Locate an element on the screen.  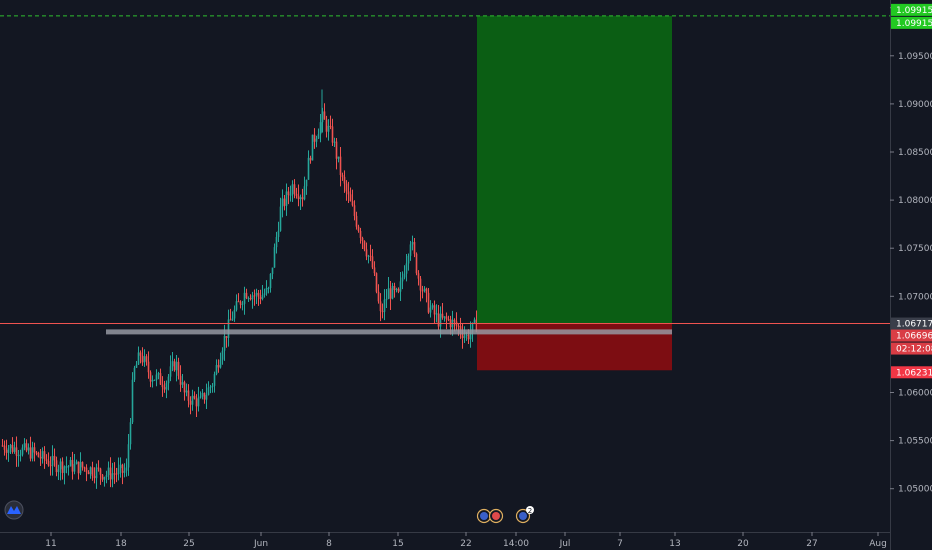
time-tick-label: 27 is located at coordinates (811, 544).